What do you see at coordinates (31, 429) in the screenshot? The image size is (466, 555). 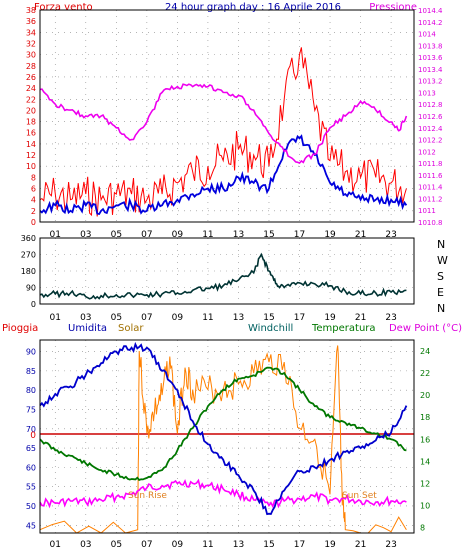 I see `humidity-tick-label: 70` at bounding box center [31, 429].